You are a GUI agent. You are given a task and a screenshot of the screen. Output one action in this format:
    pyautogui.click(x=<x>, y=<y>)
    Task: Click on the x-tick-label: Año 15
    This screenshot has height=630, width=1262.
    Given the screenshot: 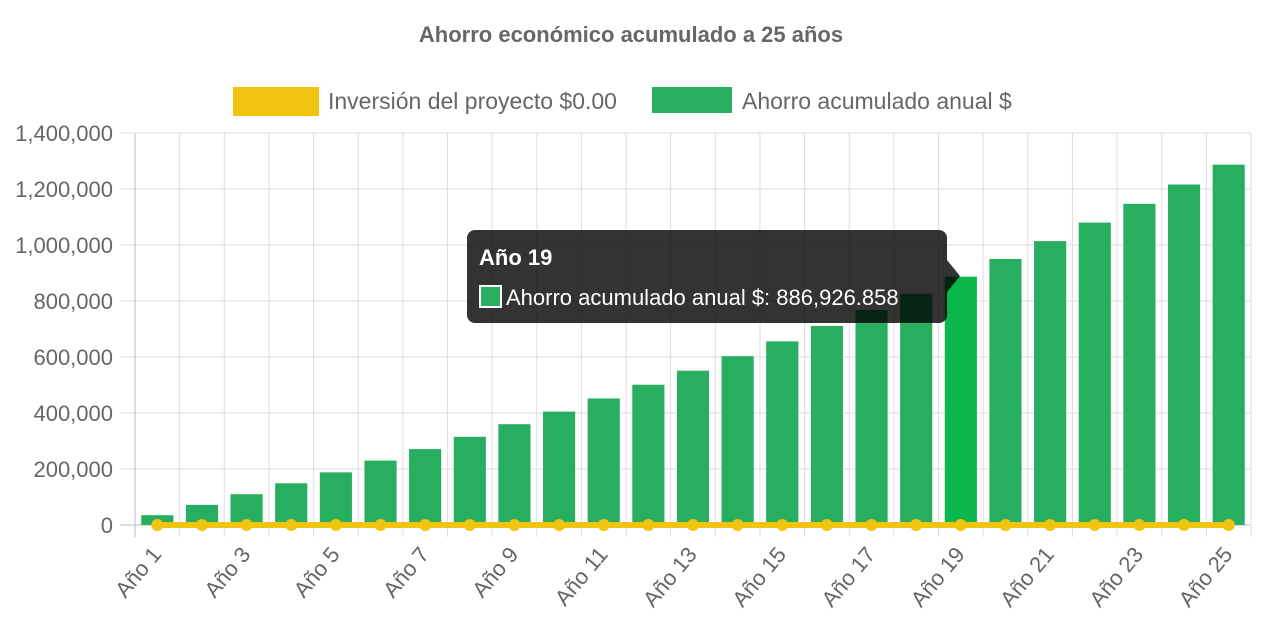 What is the action you would take?
    pyautogui.click(x=759, y=576)
    